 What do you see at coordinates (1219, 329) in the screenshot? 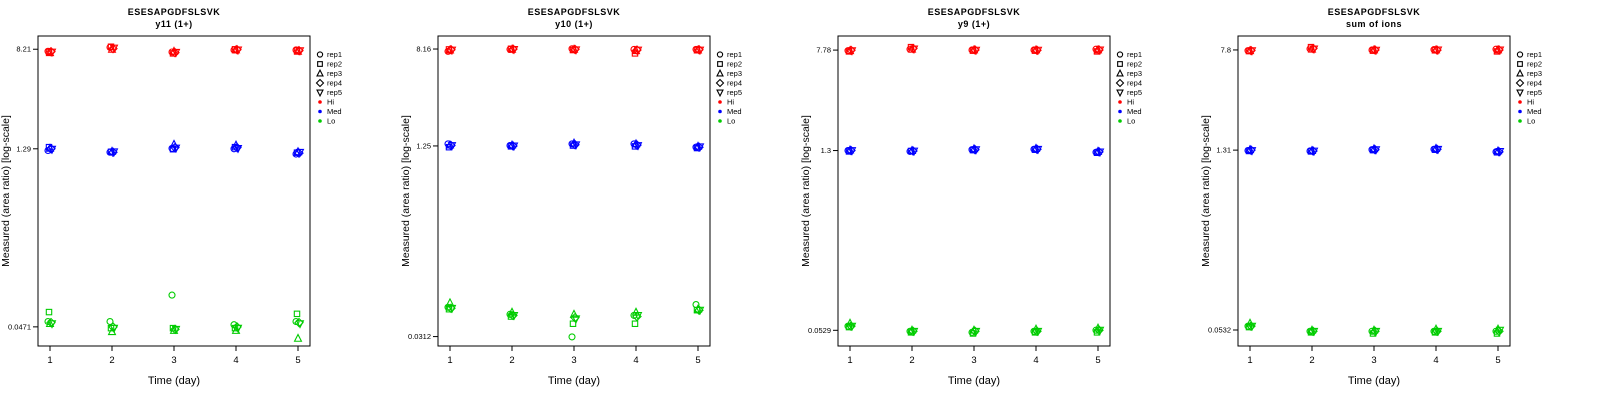
I see `y-tick-label: 0.0532` at bounding box center [1219, 329].